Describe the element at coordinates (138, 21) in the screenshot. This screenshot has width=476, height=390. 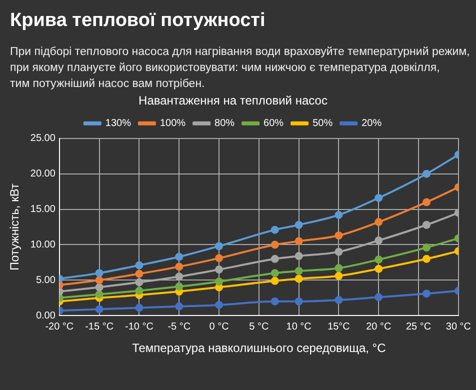
I see `chart-subtitle: Крива теплової потужності` at that location.